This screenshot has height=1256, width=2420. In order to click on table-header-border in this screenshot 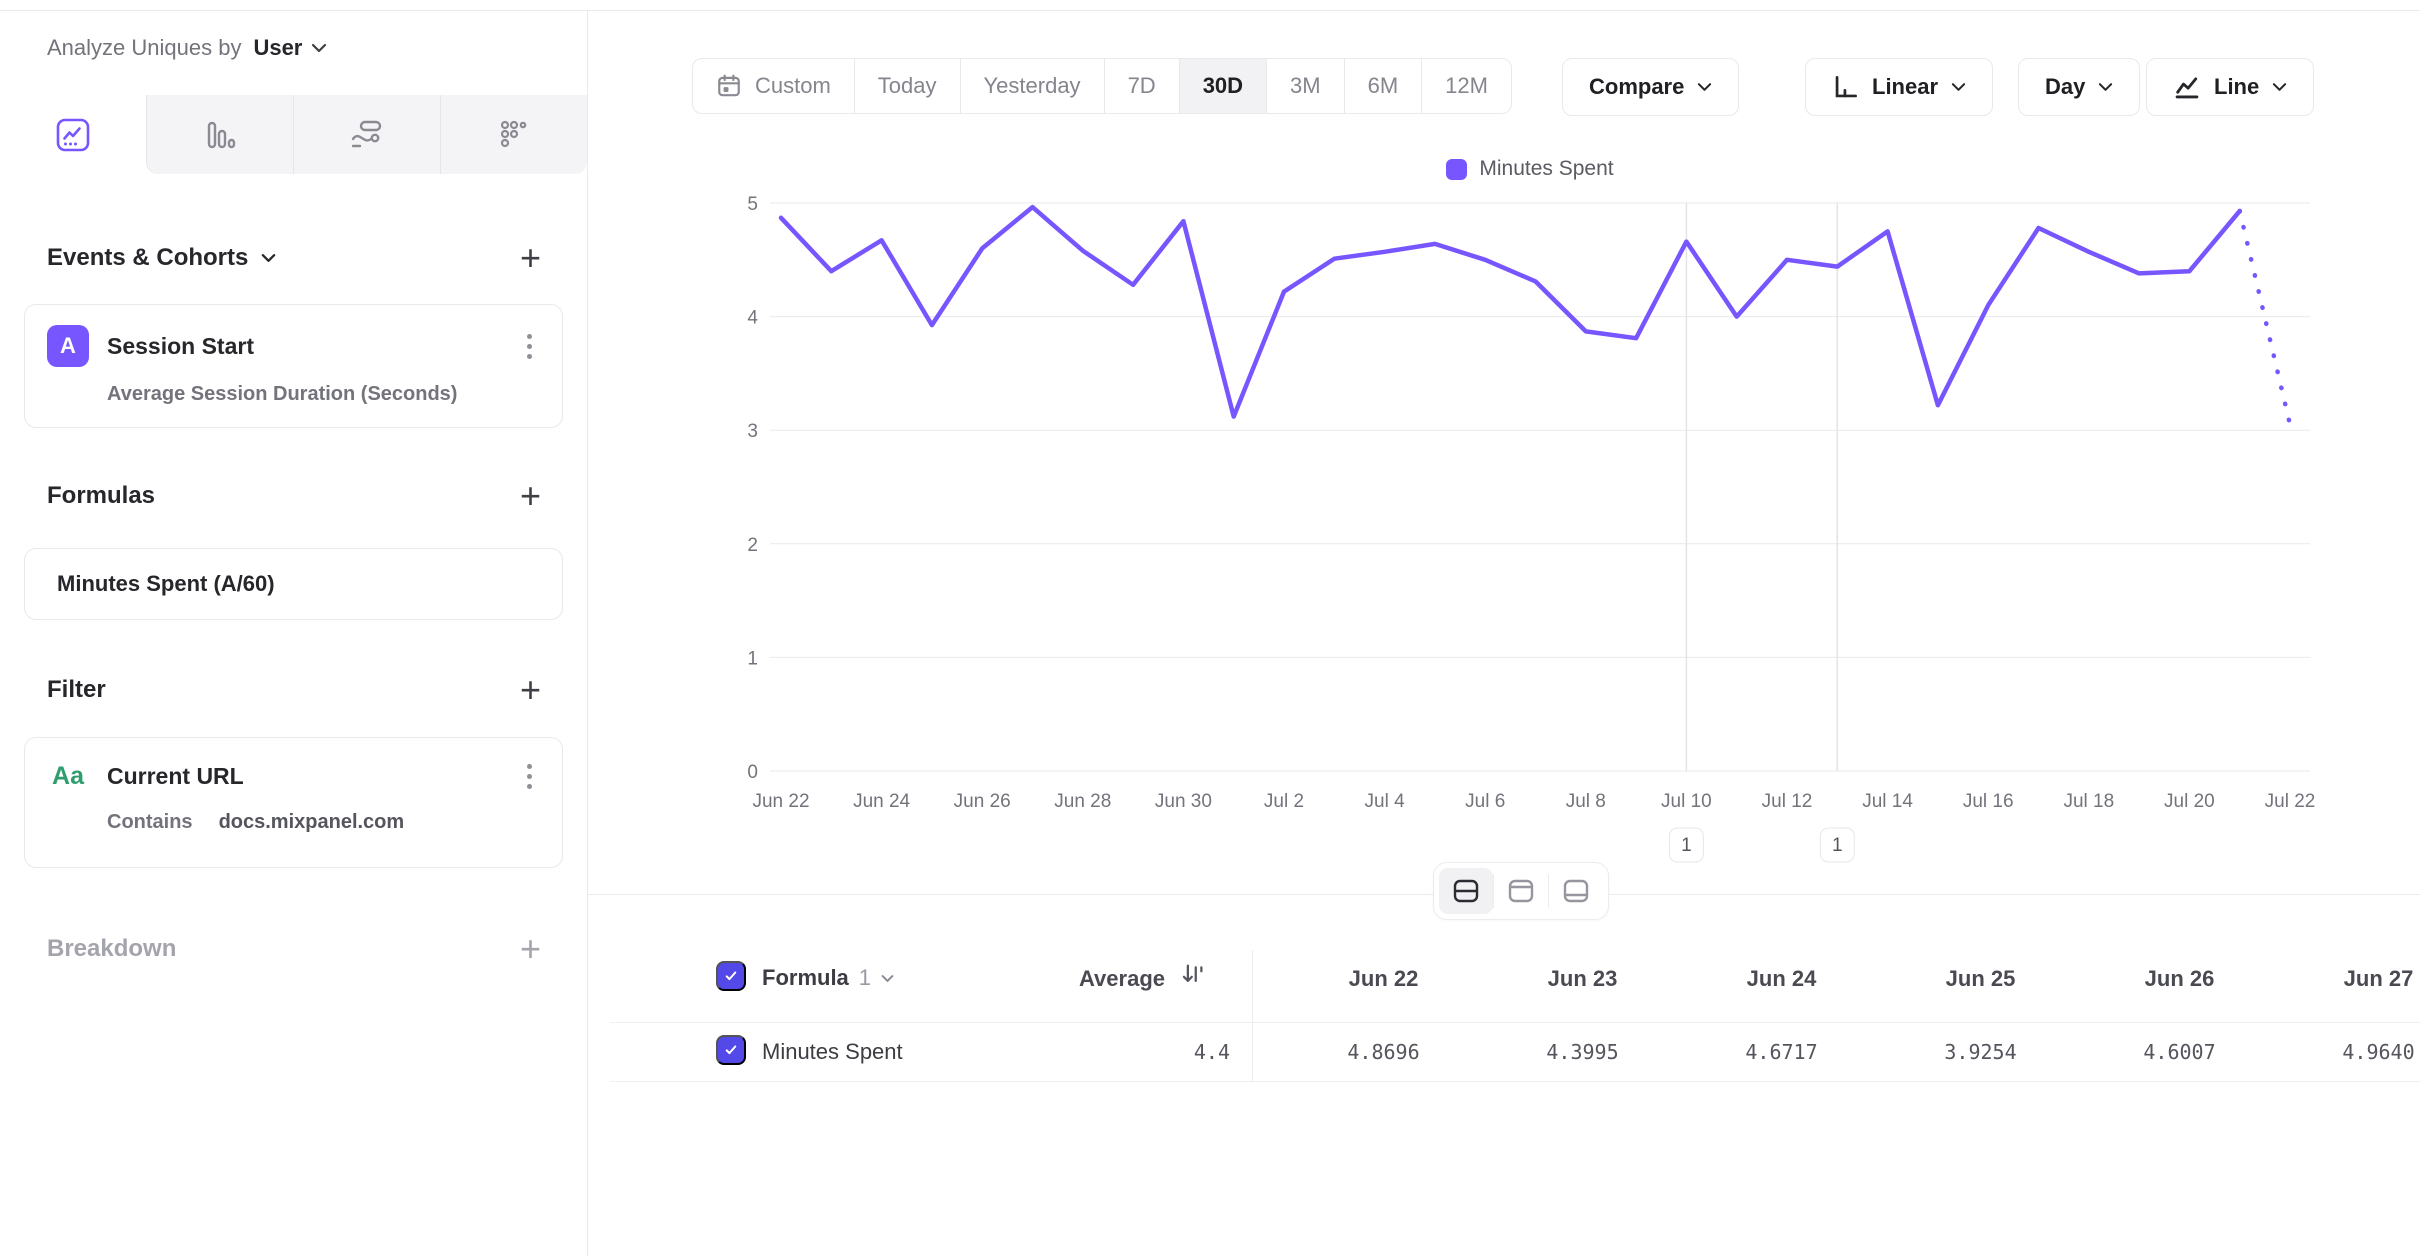, I will do `click(1515, 1022)`.